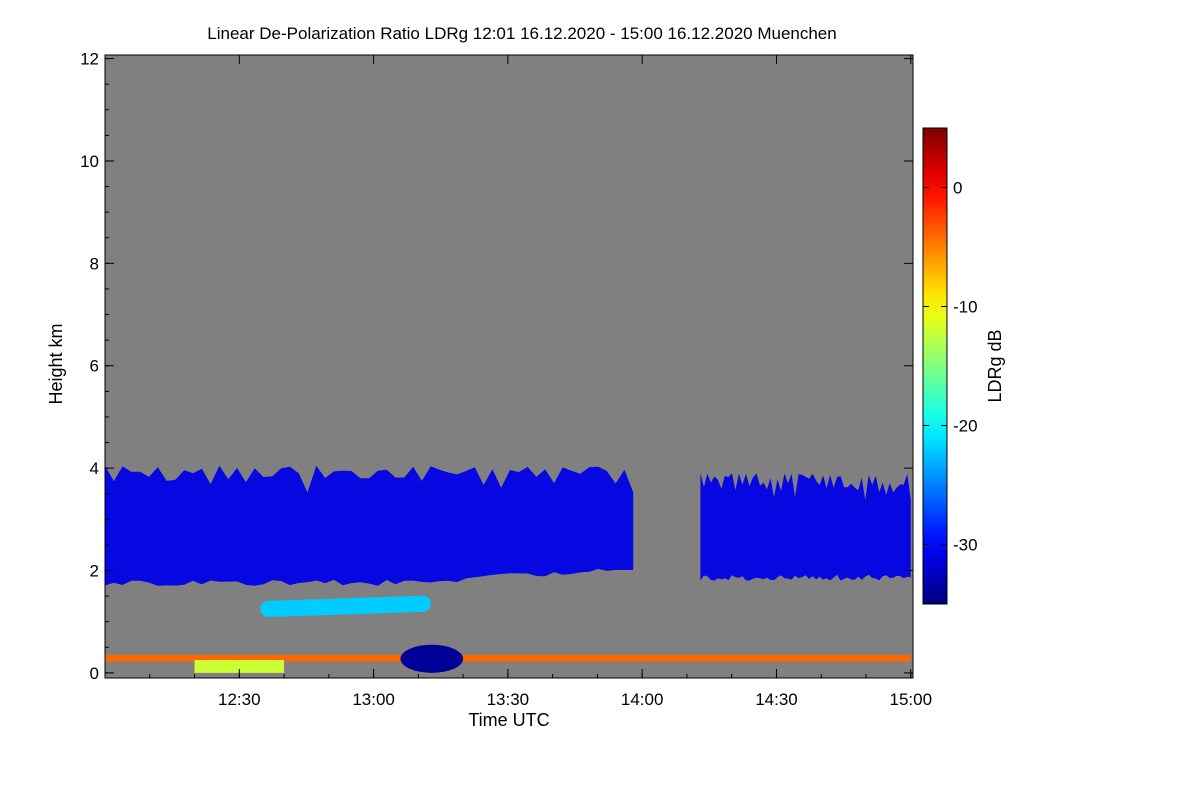  Describe the element at coordinates (345, 606) in the screenshot. I see `melting-band` at that location.